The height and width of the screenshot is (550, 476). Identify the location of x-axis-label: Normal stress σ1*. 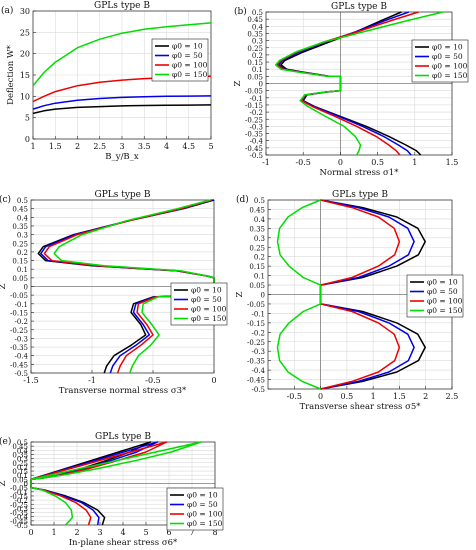
(360, 173).